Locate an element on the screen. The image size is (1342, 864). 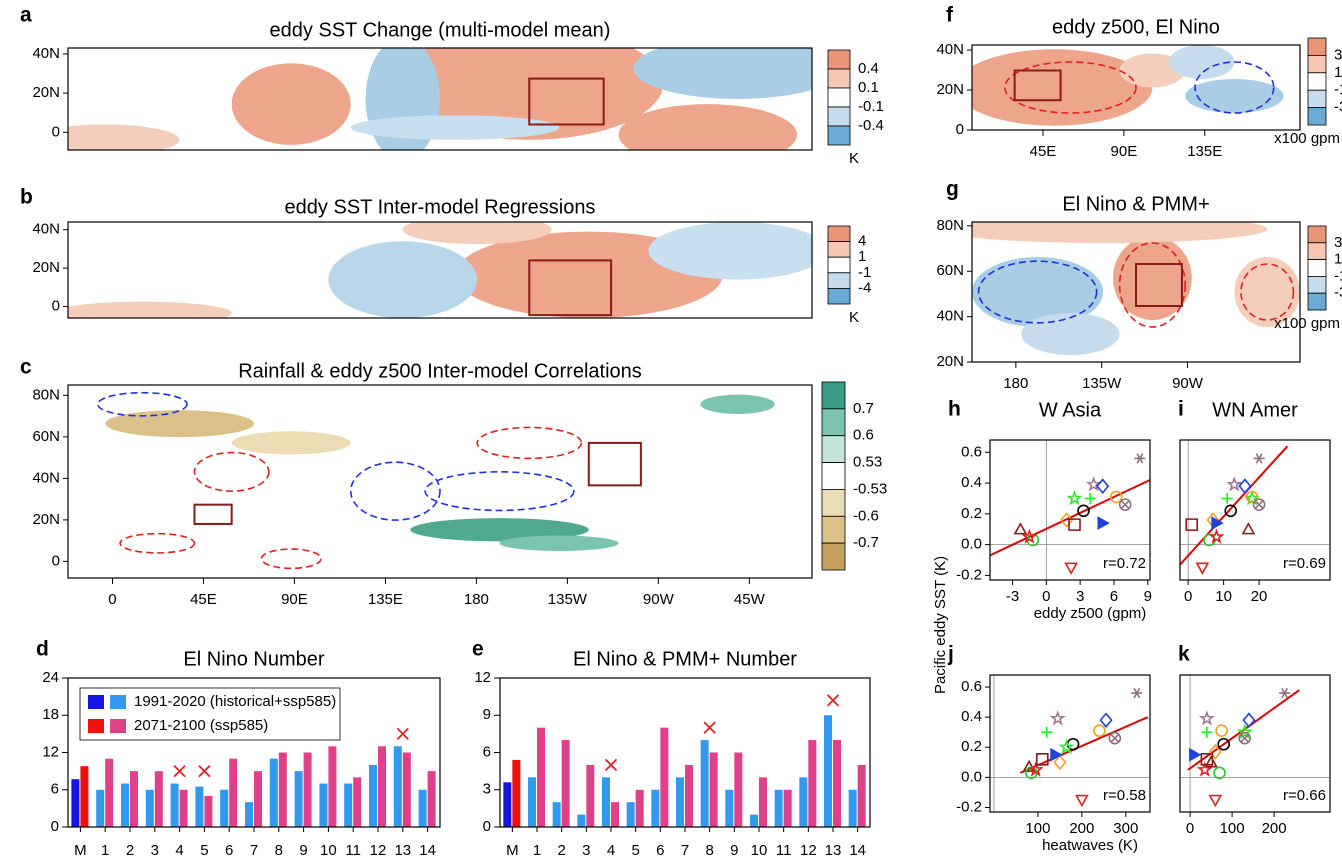
panel-label: k is located at coordinates (1184, 654).